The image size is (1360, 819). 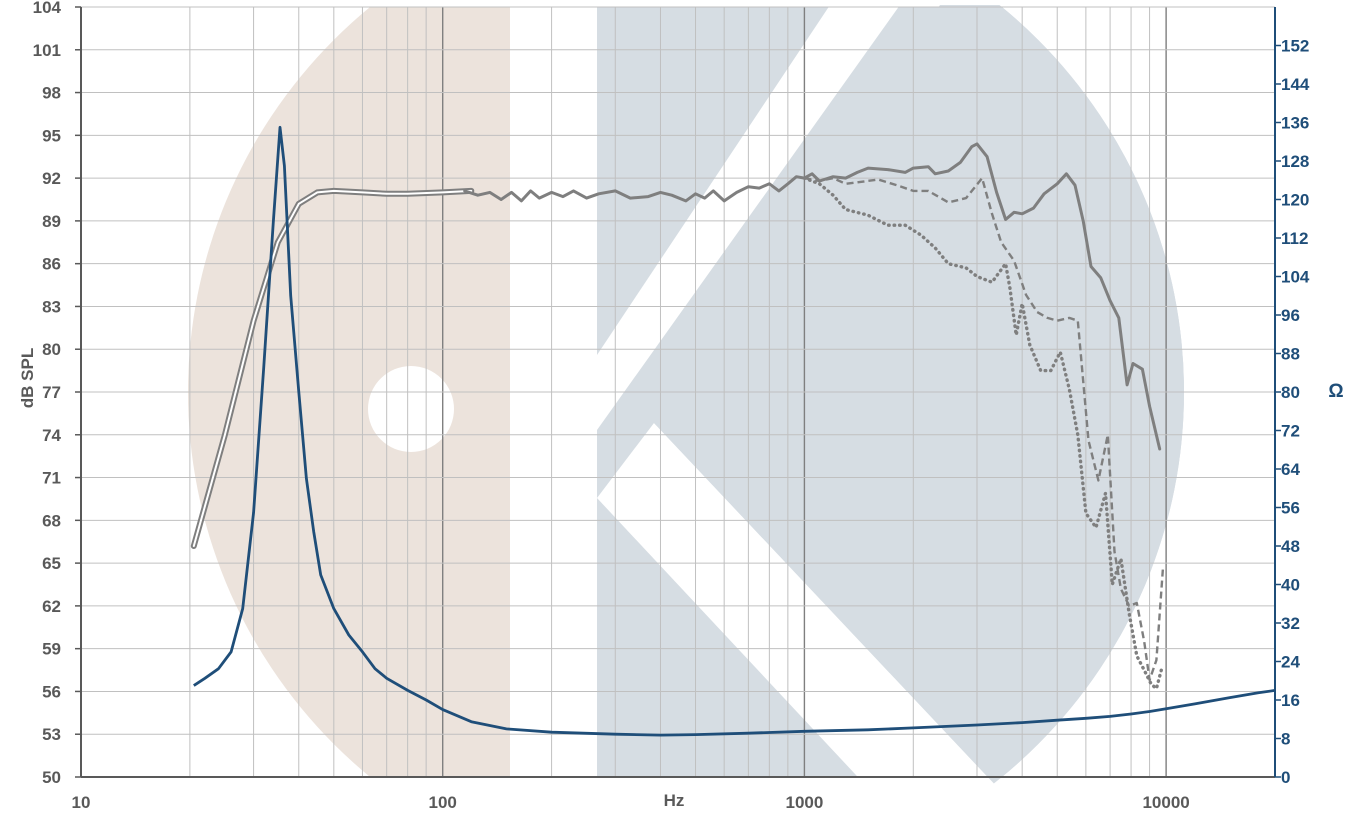 What do you see at coordinates (1290, 662) in the screenshot?
I see `right-tick-label: 24` at bounding box center [1290, 662].